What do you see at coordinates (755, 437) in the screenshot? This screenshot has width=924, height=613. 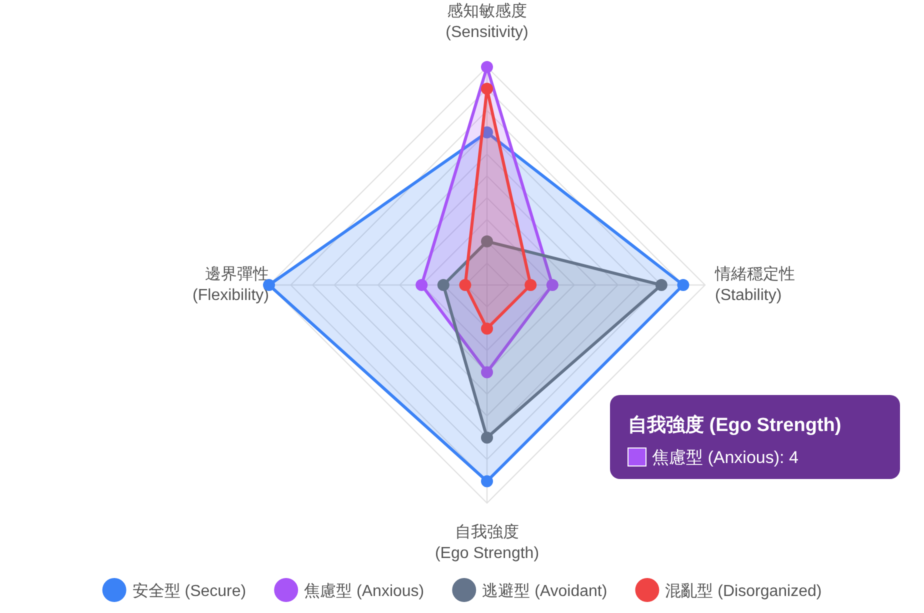 I see `annotation: 自我強度 (Ego Strength) 焦慮型 (Anxious): 4` at bounding box center [755, 437].